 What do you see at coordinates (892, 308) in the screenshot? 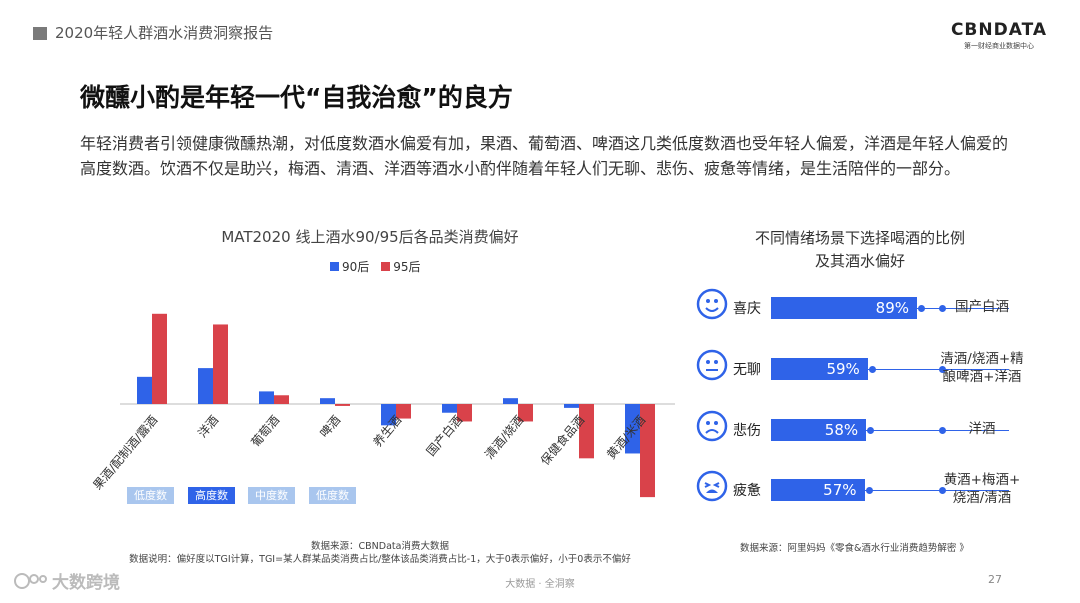
I see `emotion-value-0: 89%` at bounding box center [892, 308].